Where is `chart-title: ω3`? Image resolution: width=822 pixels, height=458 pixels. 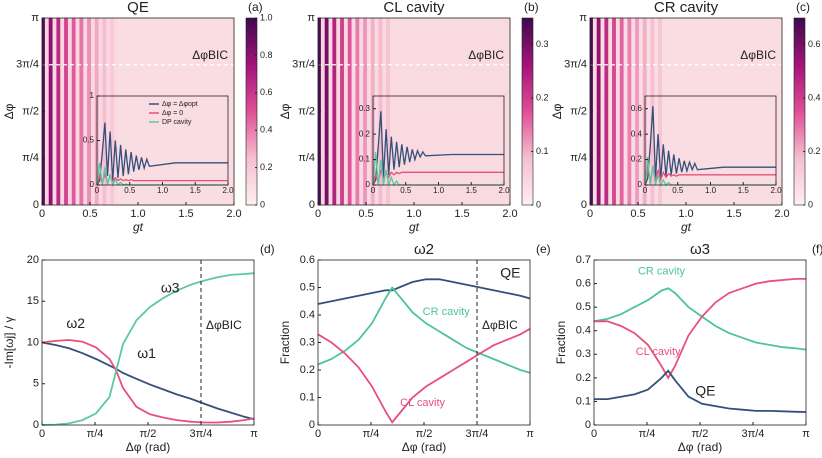
chart-title: ω3 is located at coordinates (700, 249).